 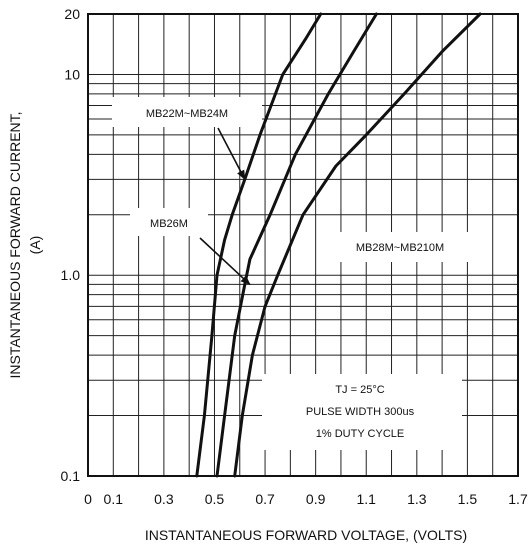 I want to click on label-mb28m-mb210m: MB28M~MB210M, so click(x=400, y=248).